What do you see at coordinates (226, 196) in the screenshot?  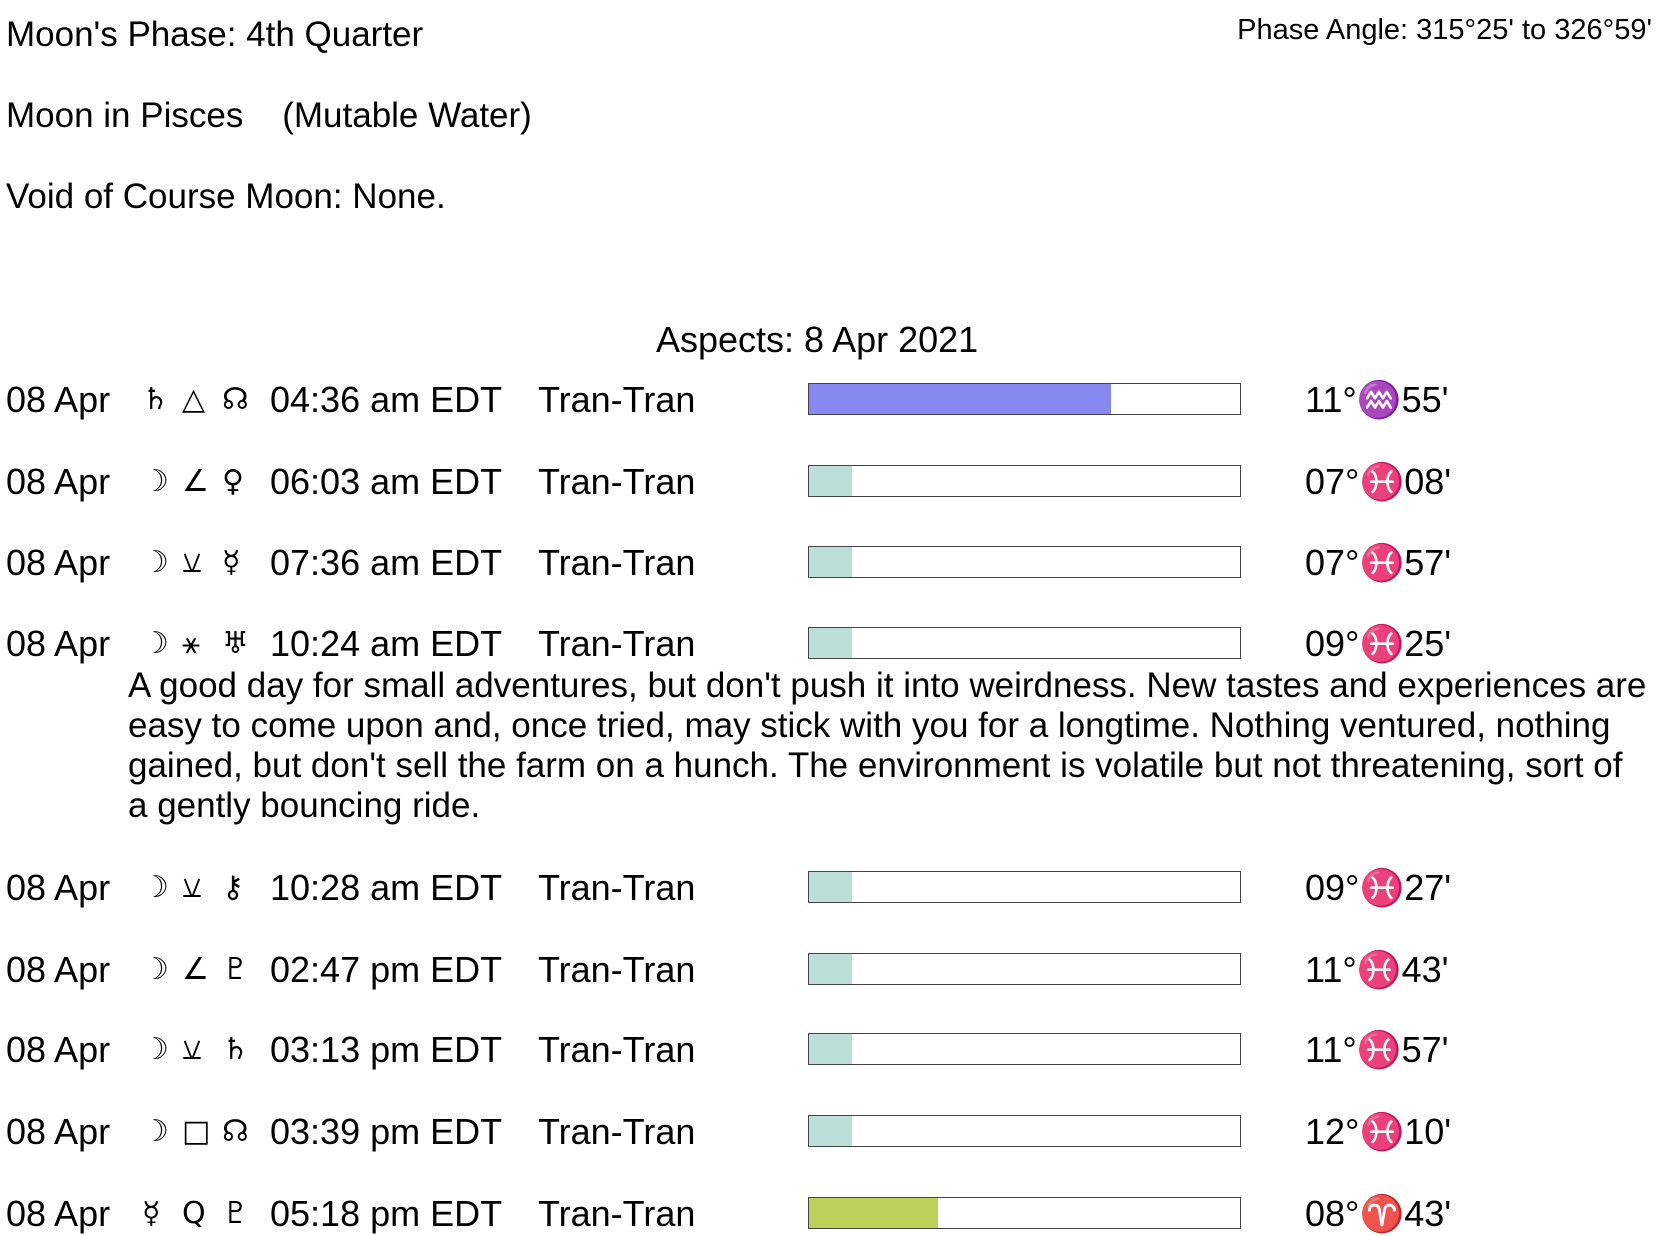 I see `void-of-course: Void of Course Moon: None.` at bounding box center [226, 196].